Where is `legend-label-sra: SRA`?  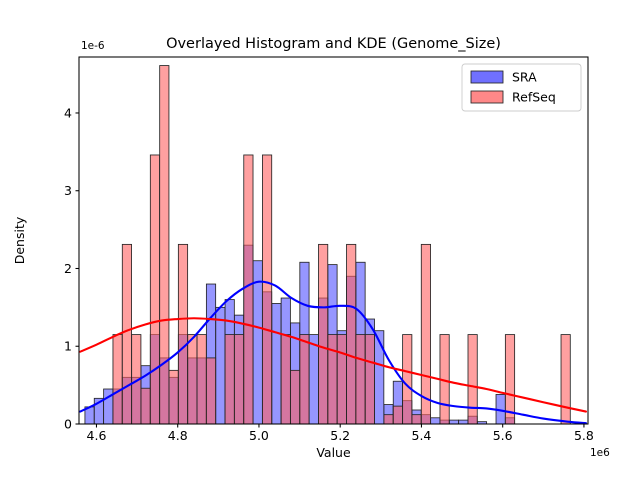
legend-label-sra: SRA is located at coordinates (524, 77).